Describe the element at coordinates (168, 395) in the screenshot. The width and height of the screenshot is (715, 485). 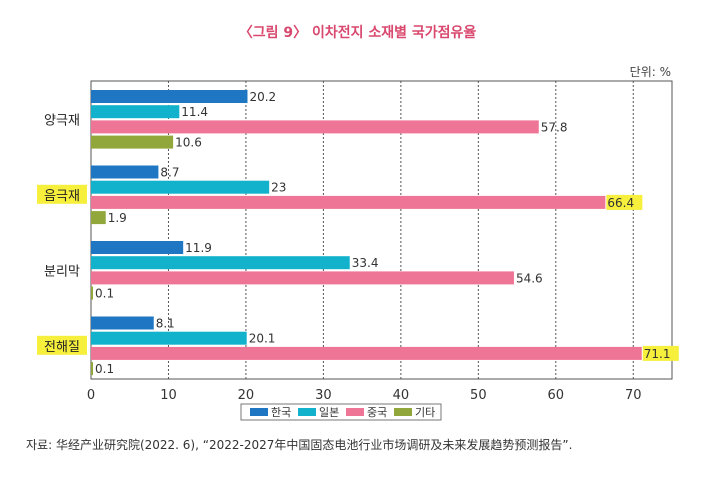
I see `x-tick-label-10: 10` at that location.